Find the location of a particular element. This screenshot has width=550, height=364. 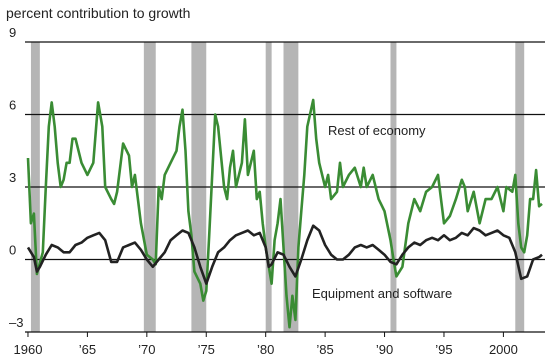

y-tick-label: 3 is located at coordinates (12, 177).